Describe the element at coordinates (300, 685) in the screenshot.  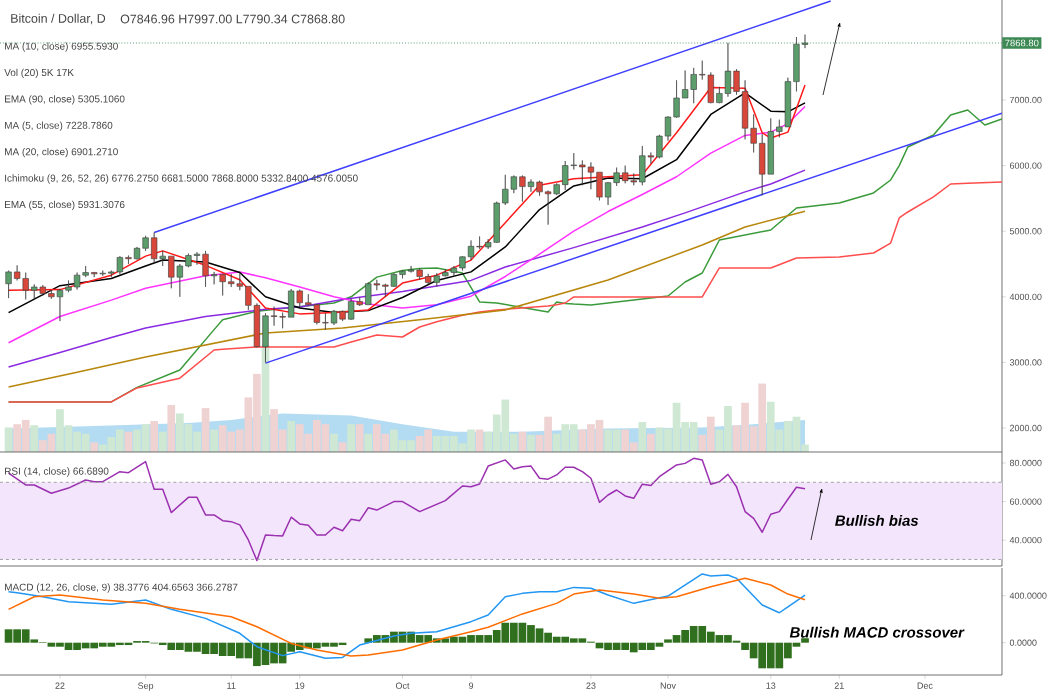
I see `x-tick-label: 19` at that location.